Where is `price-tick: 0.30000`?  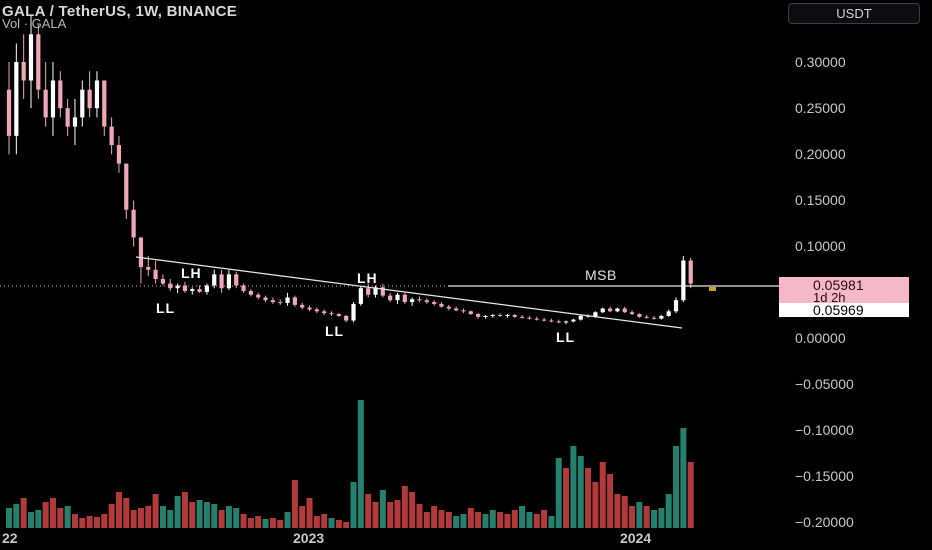 price-tick: 0.30000 is located at coordinates (820, 62).